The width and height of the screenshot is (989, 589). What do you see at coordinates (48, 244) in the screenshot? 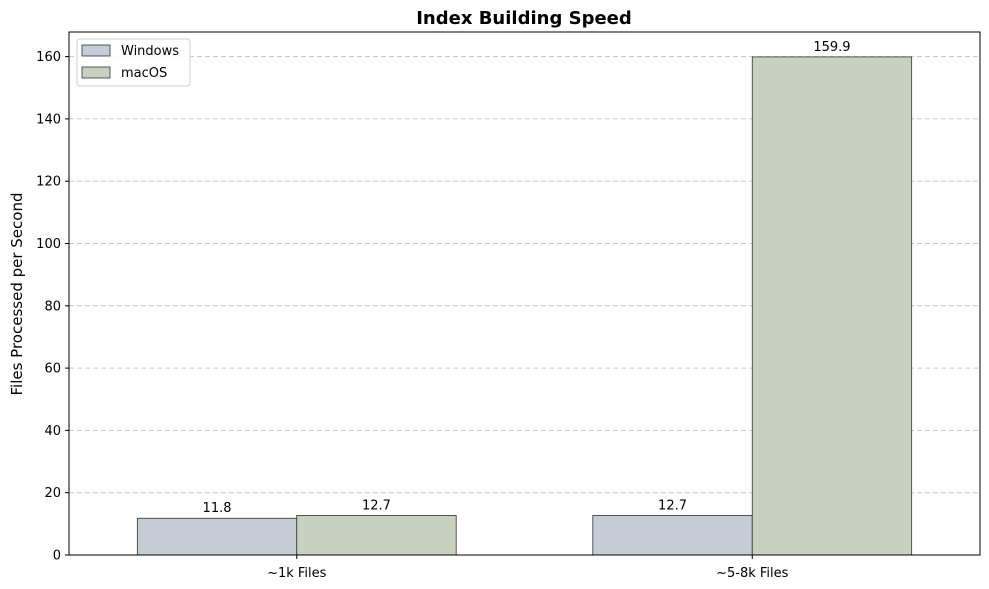
I see `y-tick-label: 100` at bounding box center [48, 244].